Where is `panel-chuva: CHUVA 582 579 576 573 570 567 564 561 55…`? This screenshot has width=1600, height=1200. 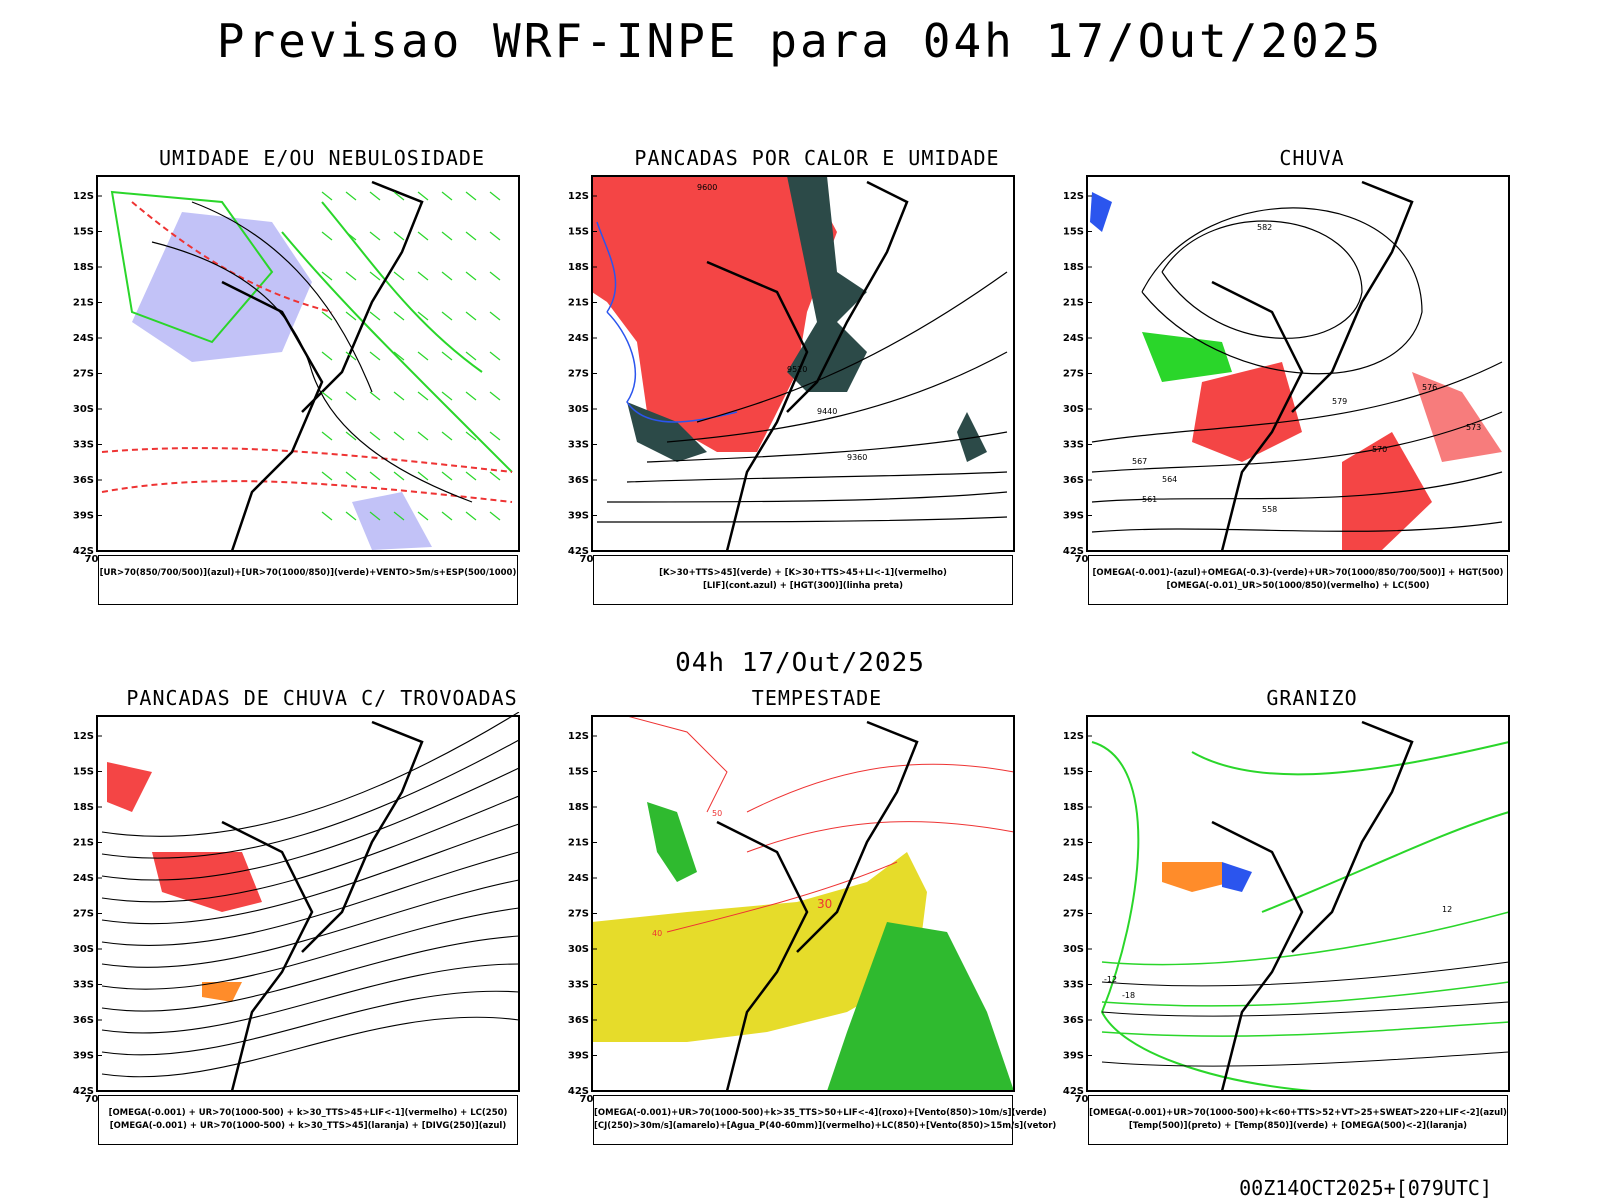
panel-chuva: CHUVA 582 579 576 573 570 567 564 561 55… is located at coordinates (1312, 381).